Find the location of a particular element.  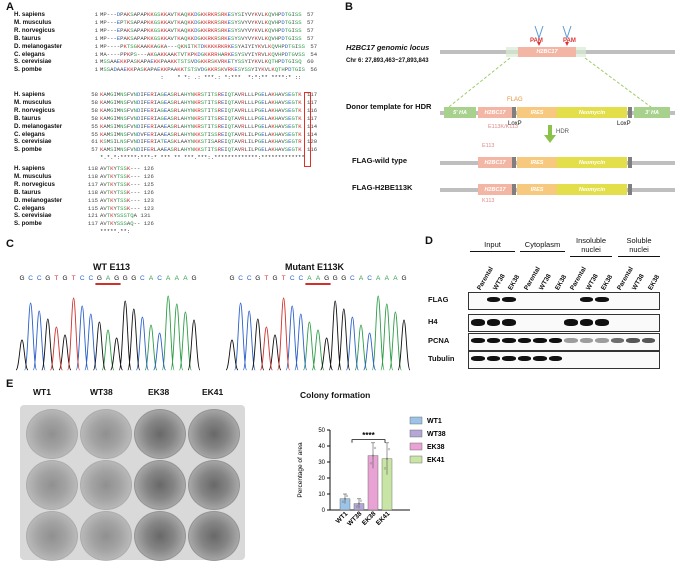

e113-highlight-box is located at coordinates (307, 129).